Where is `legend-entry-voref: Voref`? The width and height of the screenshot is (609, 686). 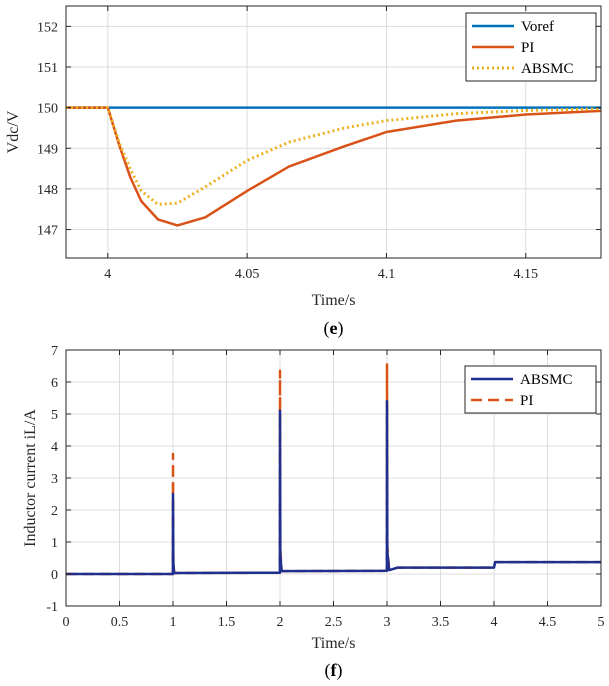 legend-entry-voref: Voref is located at coordinates (537, 27).